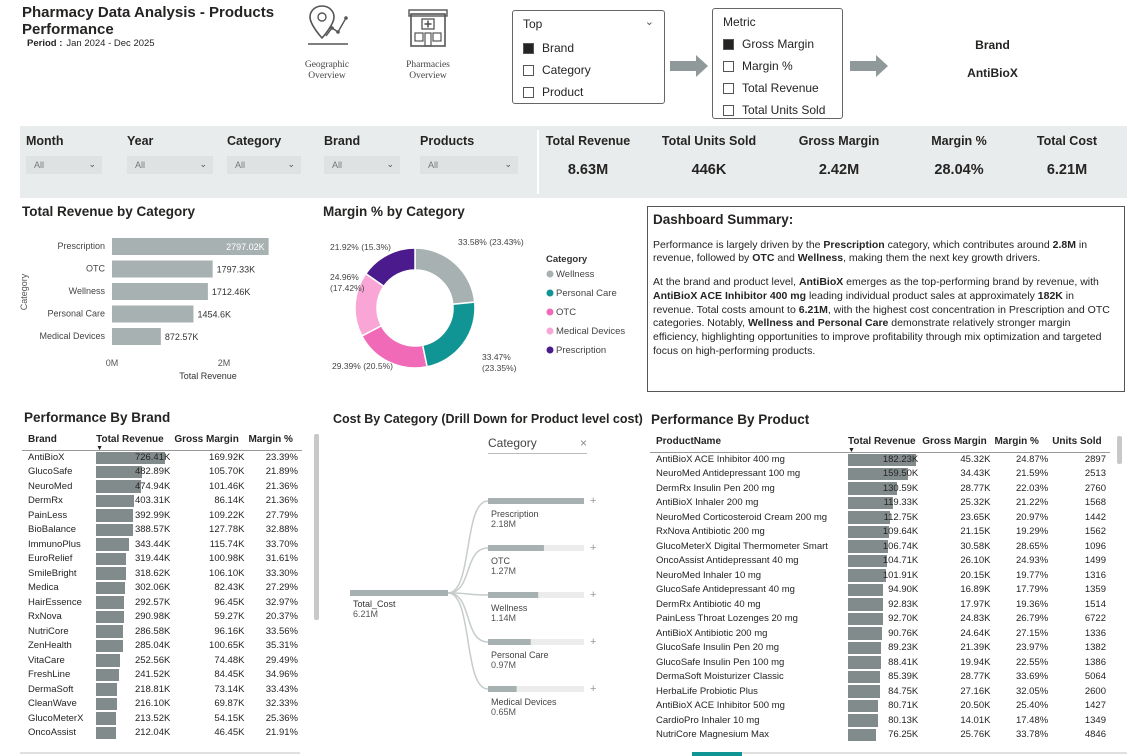 The width and height of the screenshot is (1147, 756). I want to click on top-option-category: Category, so click(593, 70).